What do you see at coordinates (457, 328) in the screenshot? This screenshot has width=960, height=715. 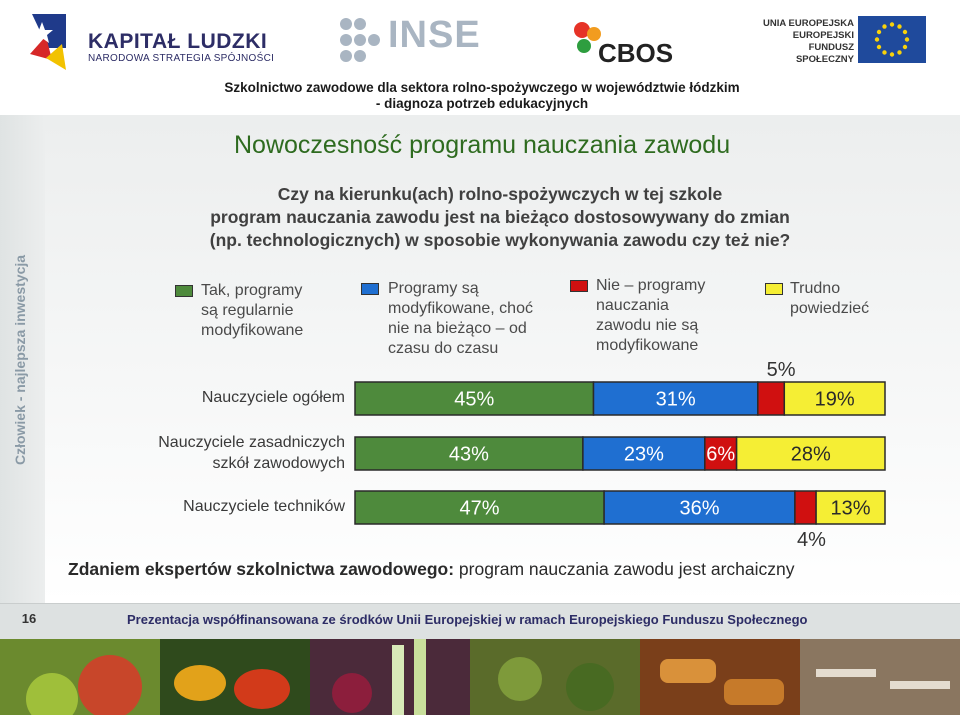 I see `legend-entry-line: nie na bieżąco – od` at bounding box center [457, 328].